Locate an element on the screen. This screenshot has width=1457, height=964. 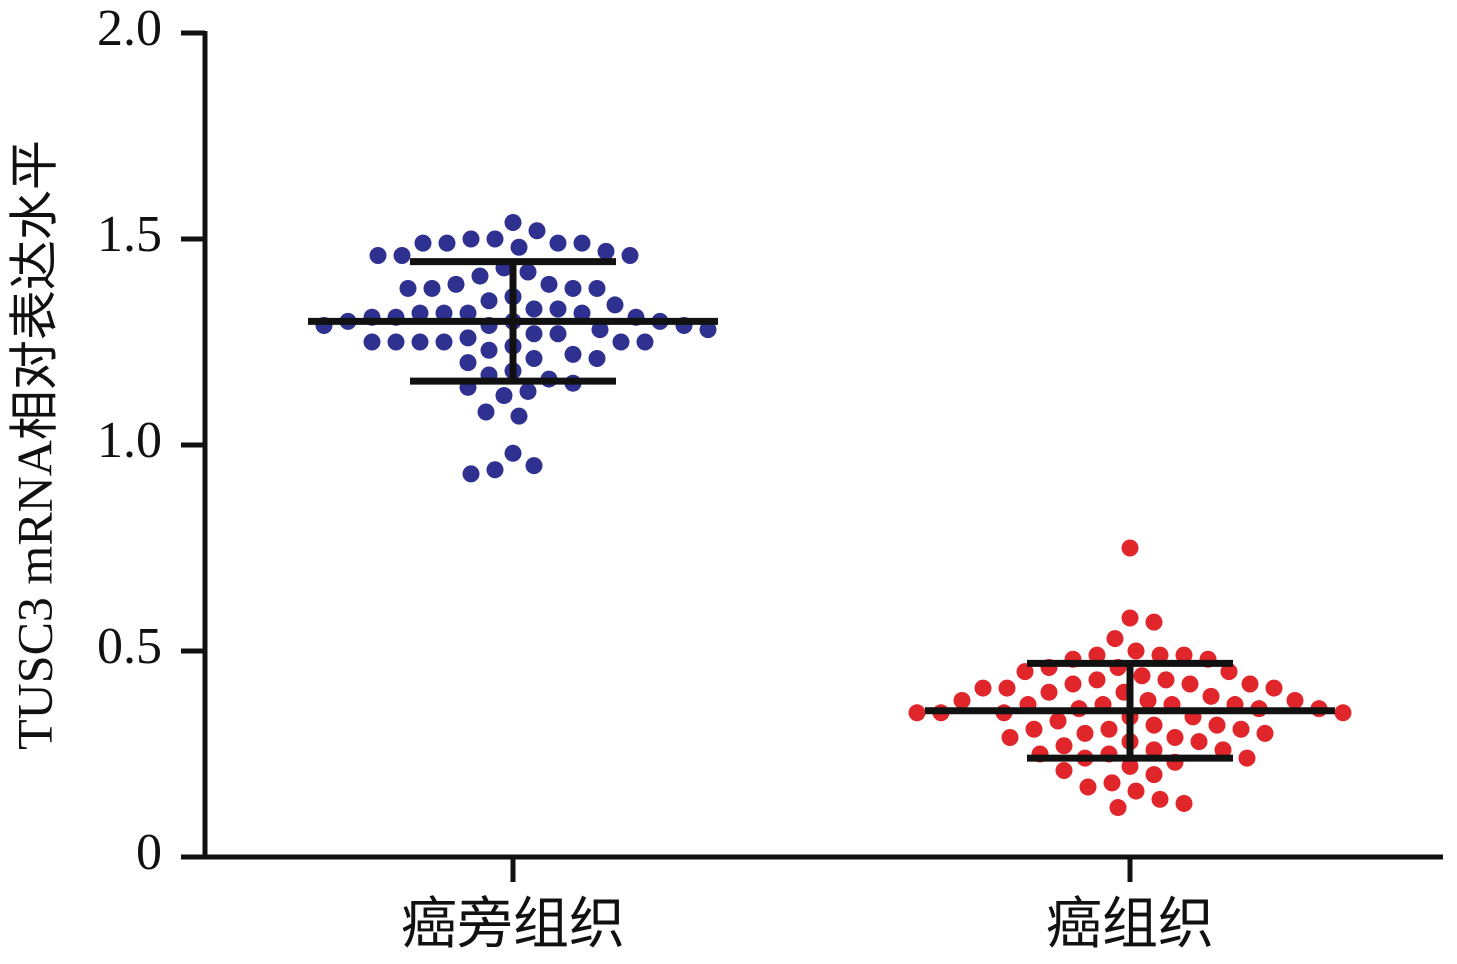
y-tick-label: 0.5 is located at coordinates (129, 646).